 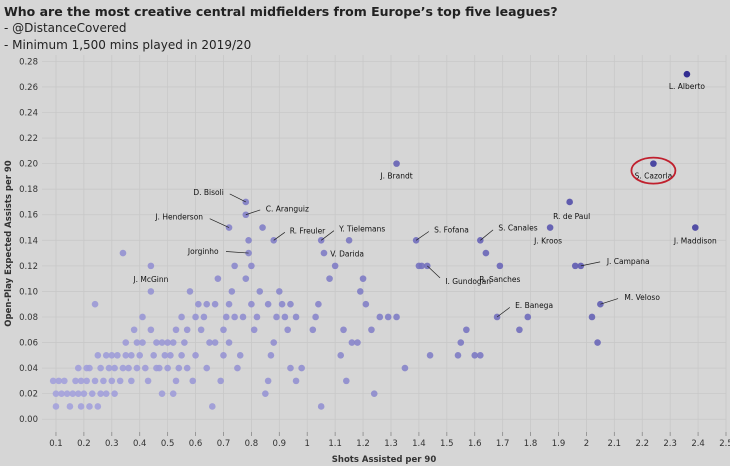 What do you see at coordinates (447, 444) in the screenshot?
I see `x-tick-label: 1.5` at bounding box center [447, 444].